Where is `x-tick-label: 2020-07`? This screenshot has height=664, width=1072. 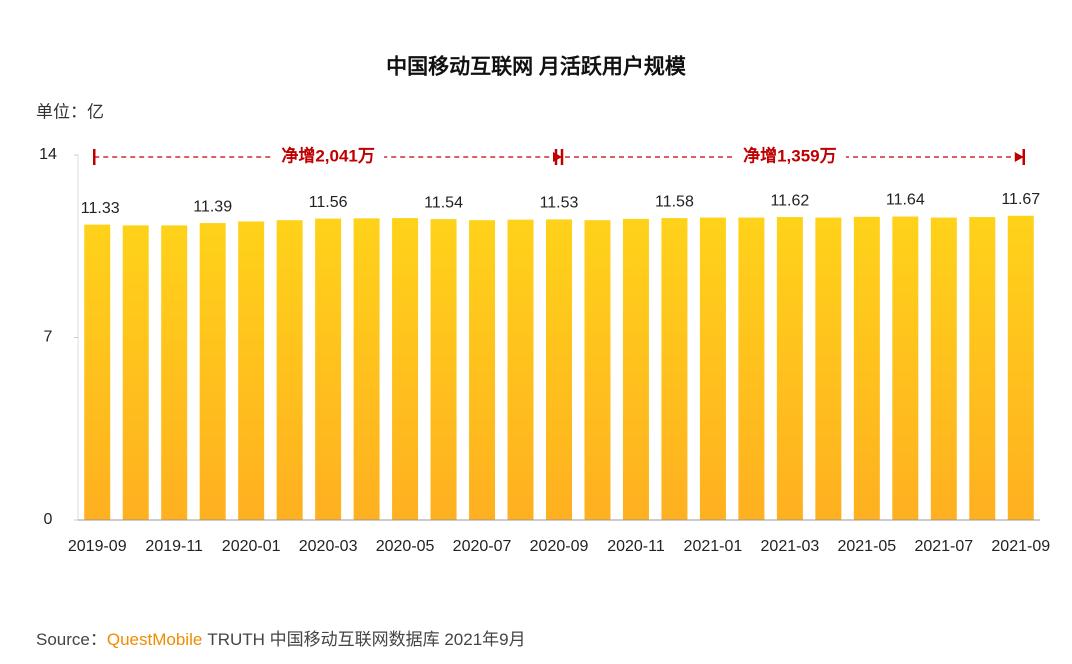
x-tick-label: 2020-07 is located at coordinates (482, 546).